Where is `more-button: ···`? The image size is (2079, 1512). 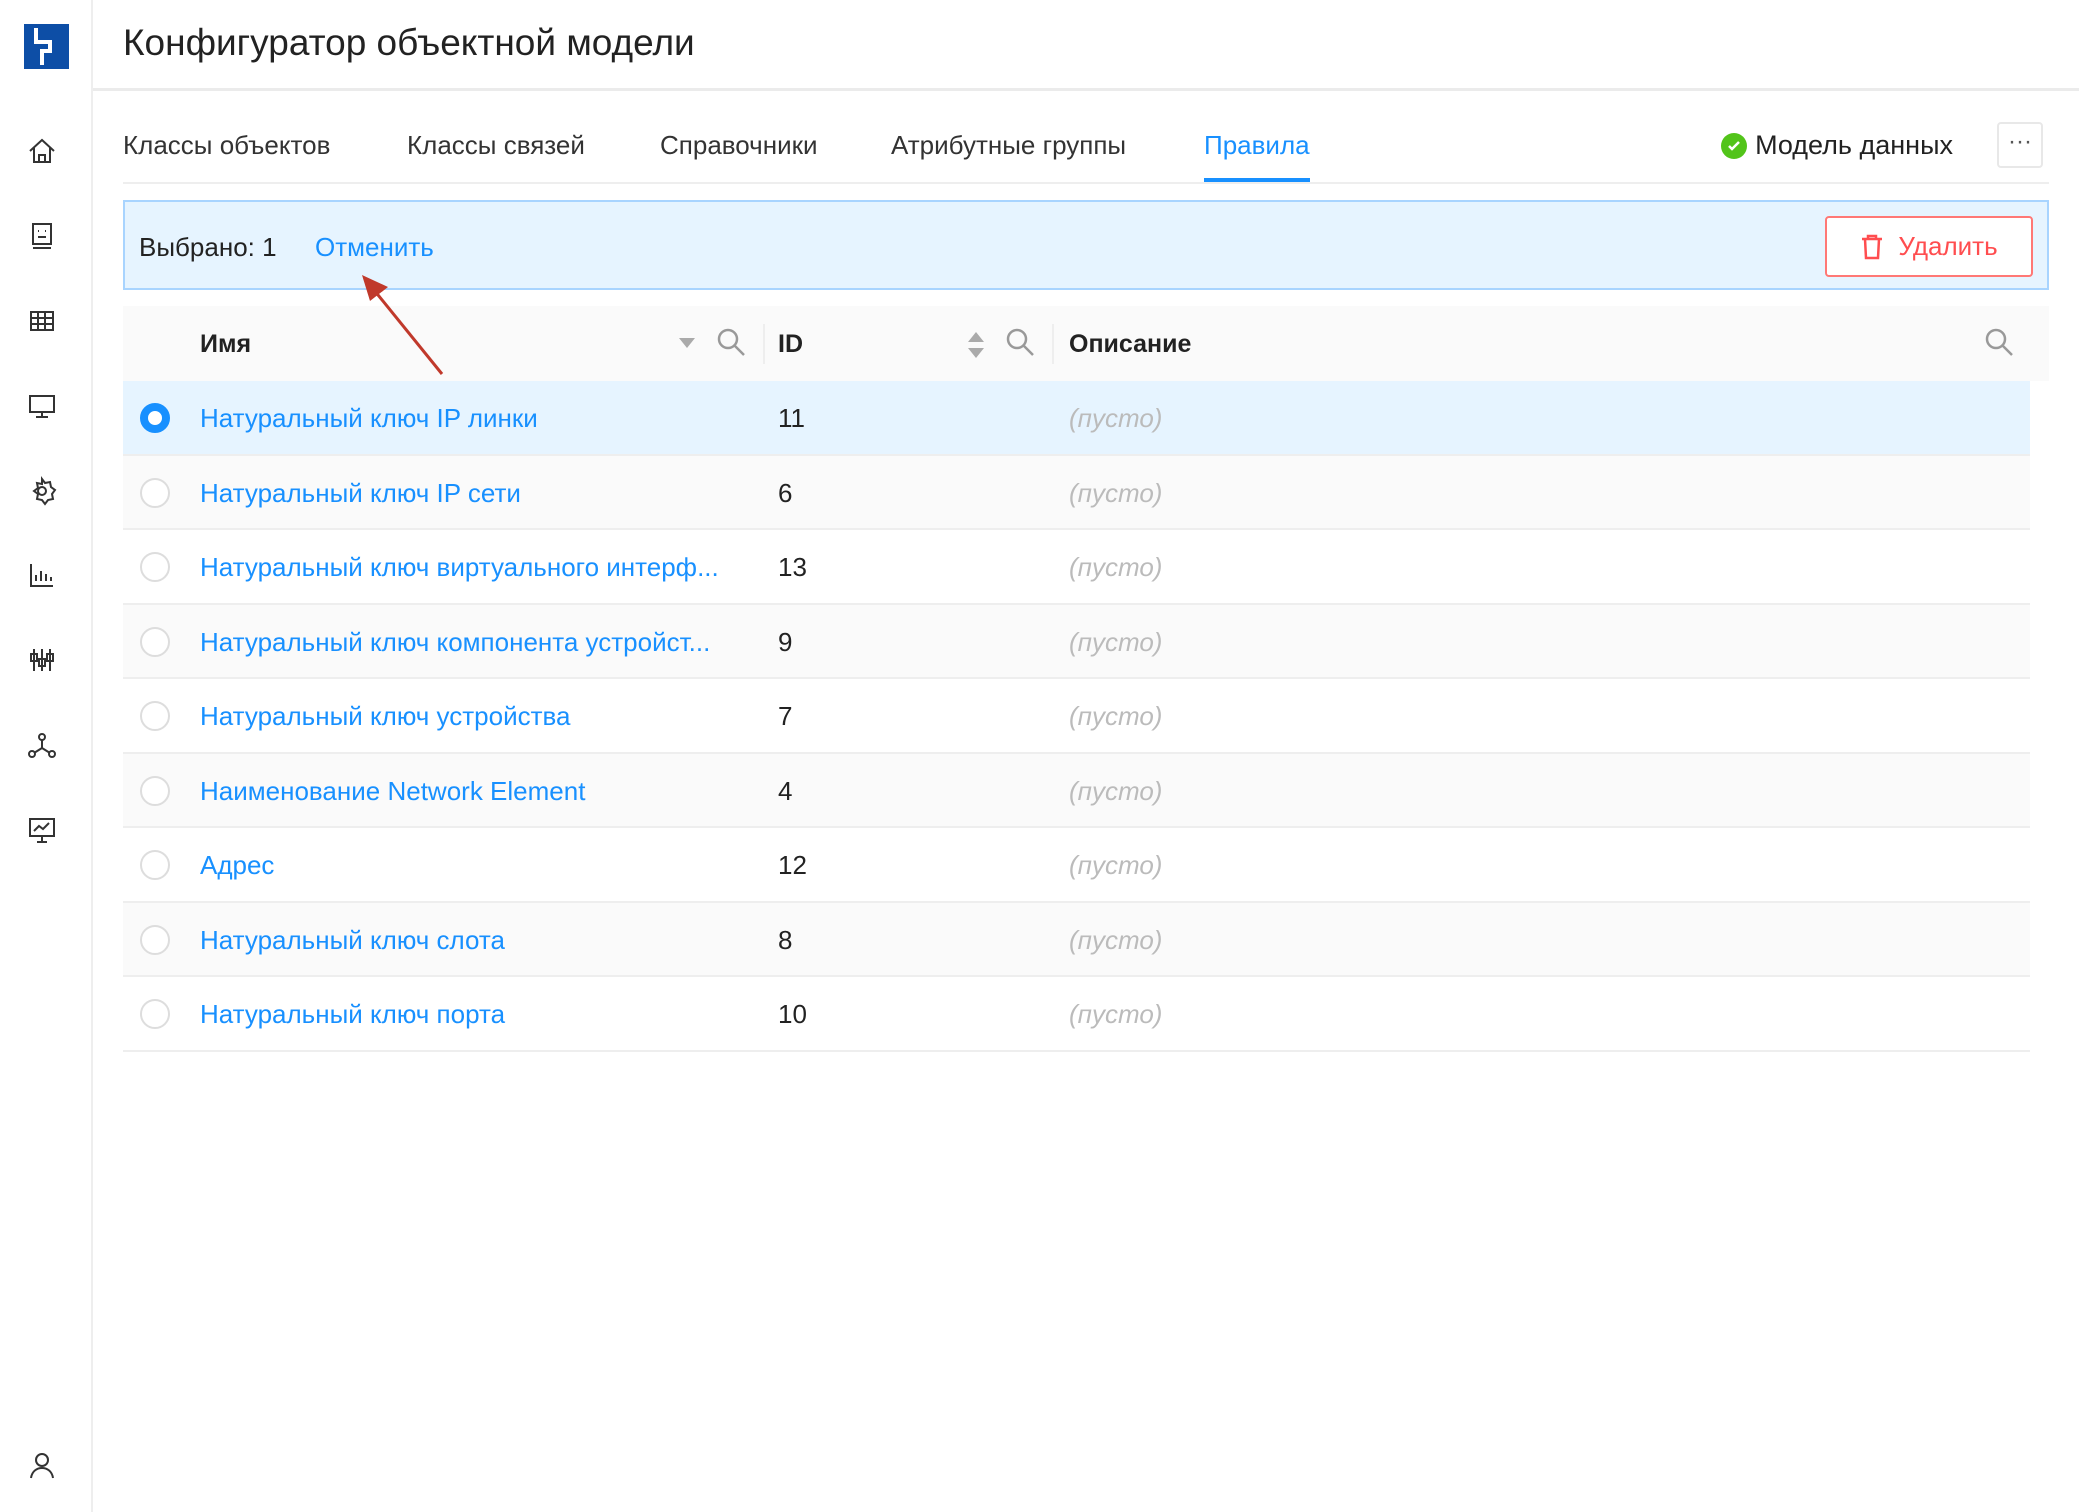 more-button: ··· is located at coordinates (2020, 145).